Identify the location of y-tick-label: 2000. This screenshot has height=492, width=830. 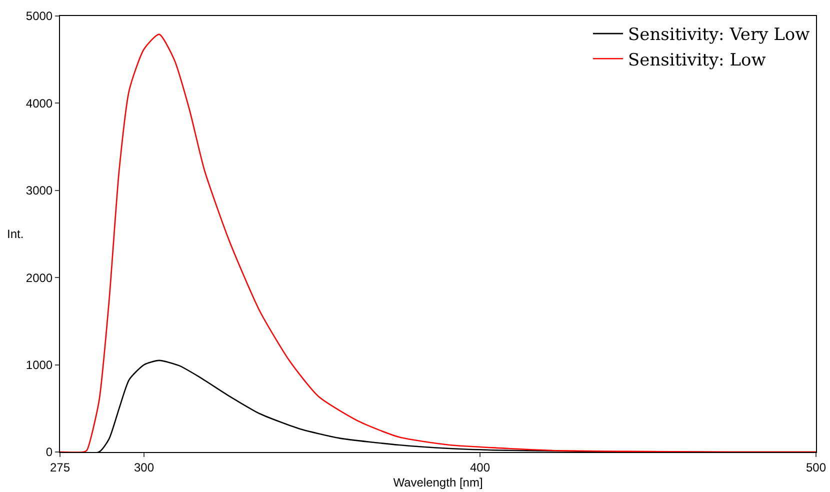
(39, 277).